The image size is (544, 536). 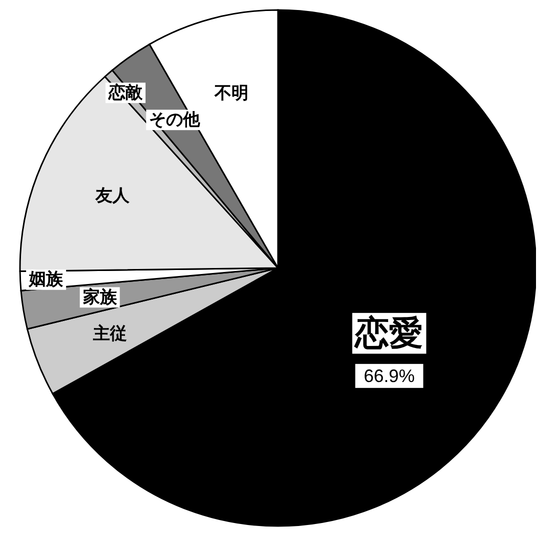 I want to click on slice-label: 恋愛, so click(x=389, y=333).